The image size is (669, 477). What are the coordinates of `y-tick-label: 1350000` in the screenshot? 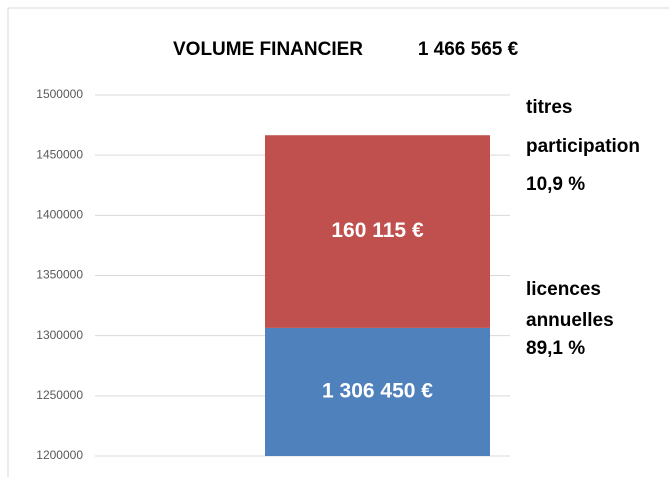 It's located at (59, 275).